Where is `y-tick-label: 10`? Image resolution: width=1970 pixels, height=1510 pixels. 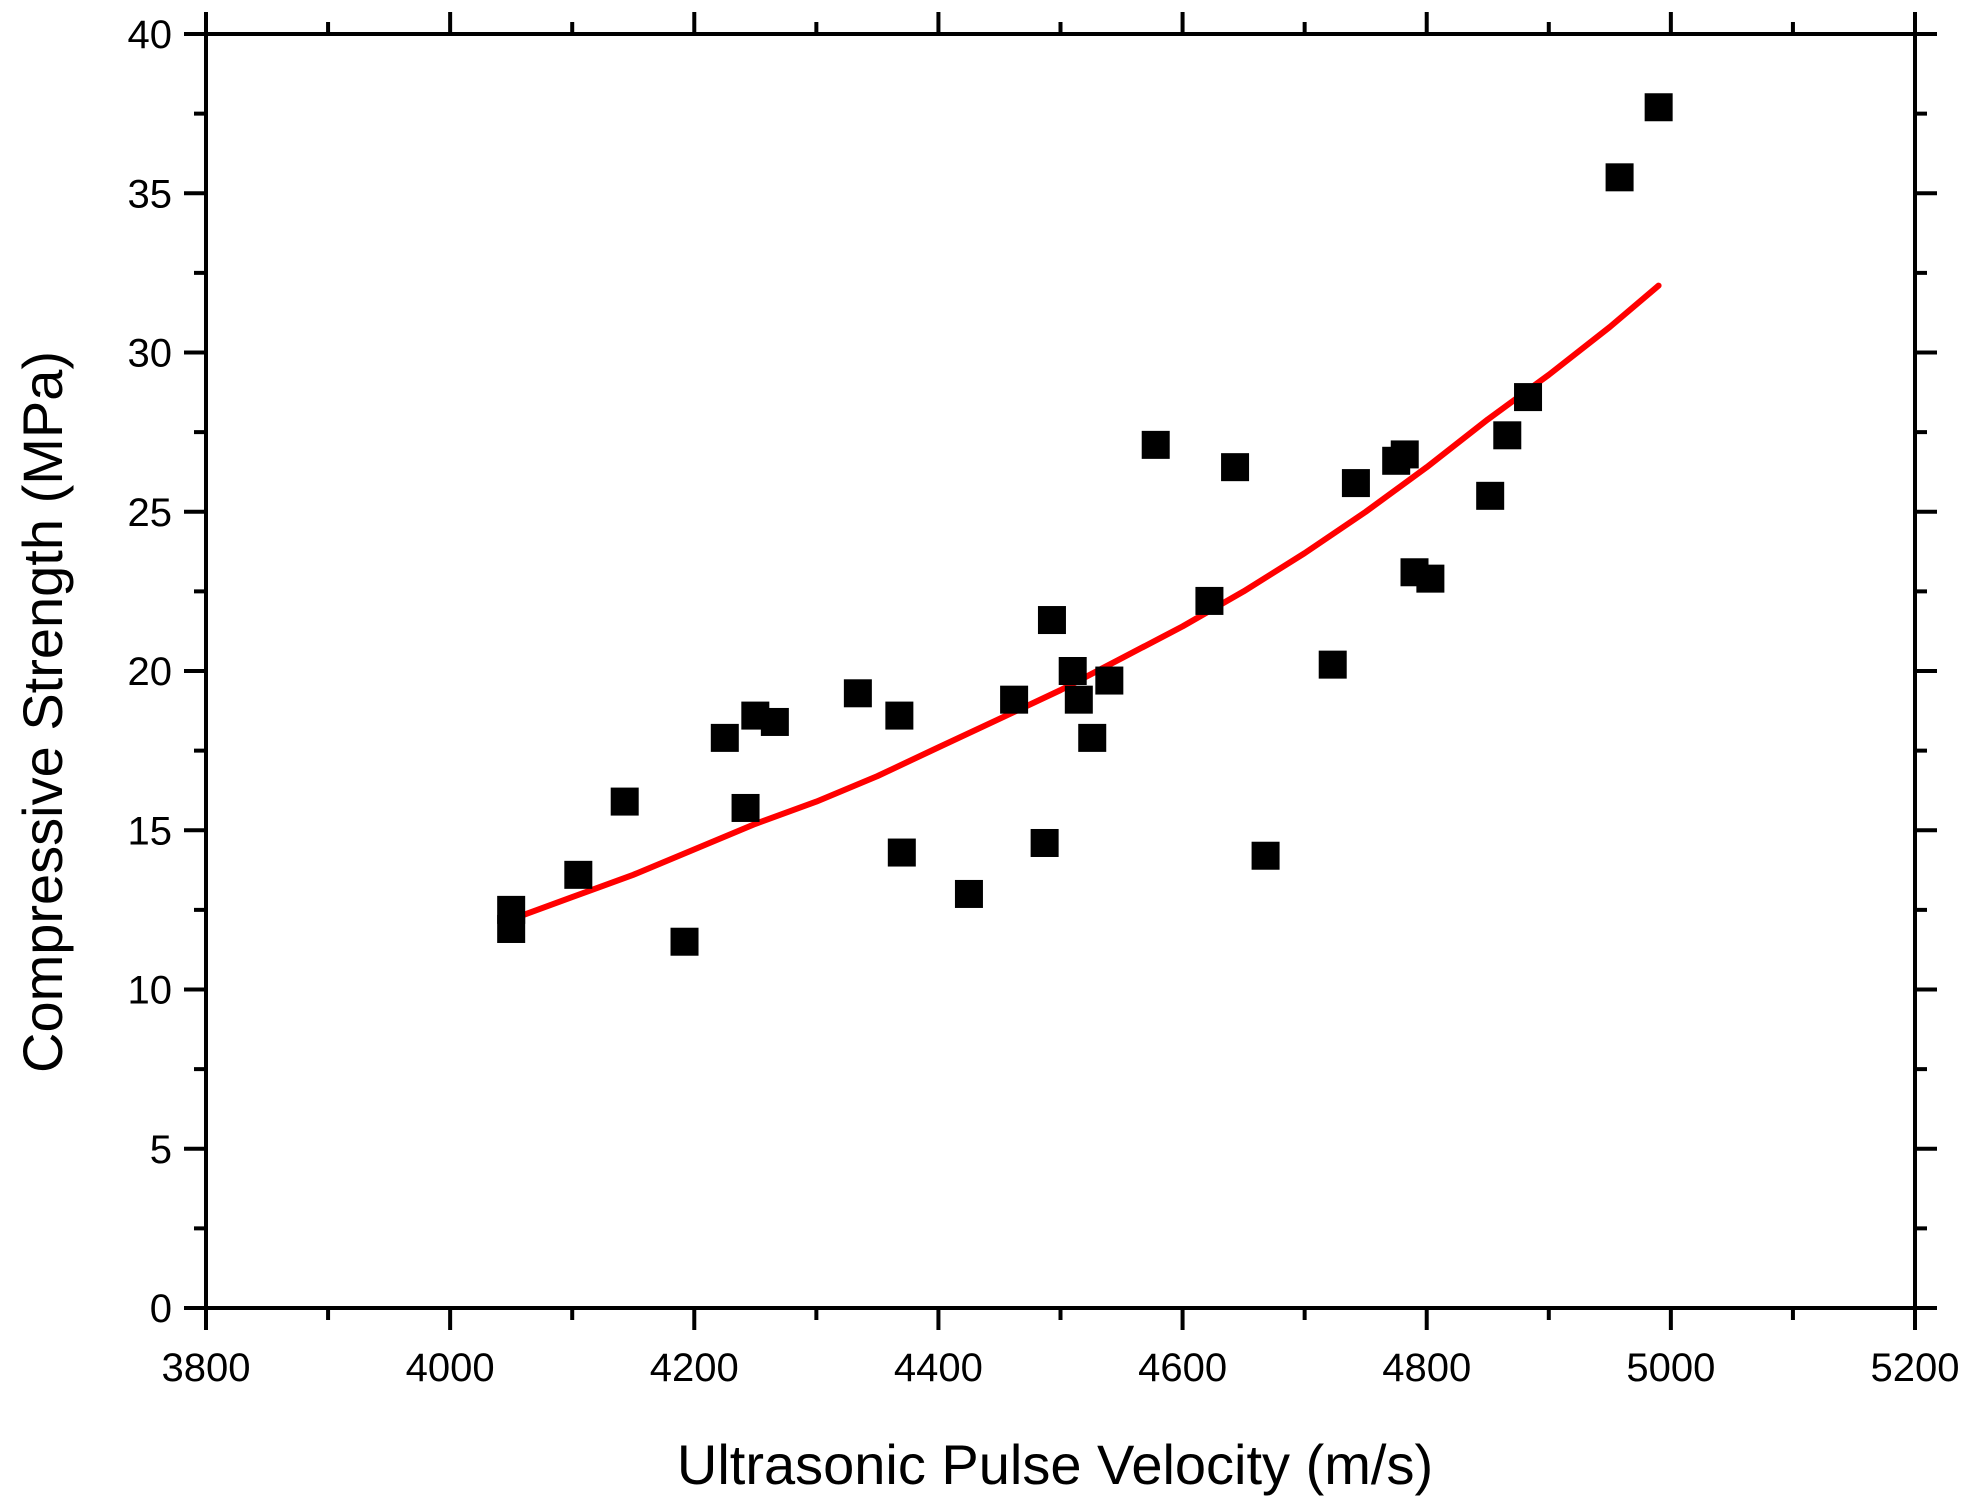 y-tick-label: 10 is located at coordinates (150, 991).